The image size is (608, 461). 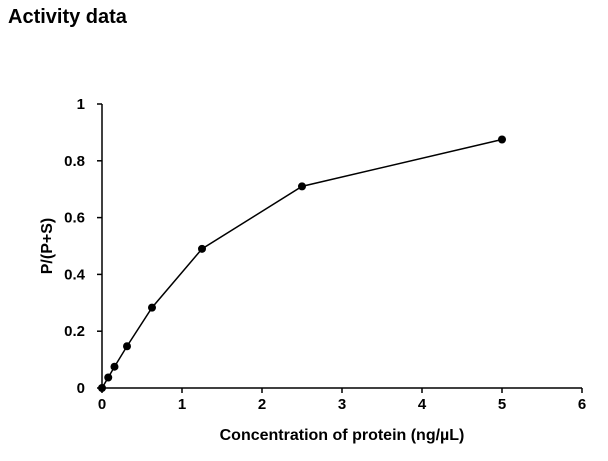 I want to click on x-axis-ticks: 0 1 2 3 4 5 6, so click(x=342, y=400).